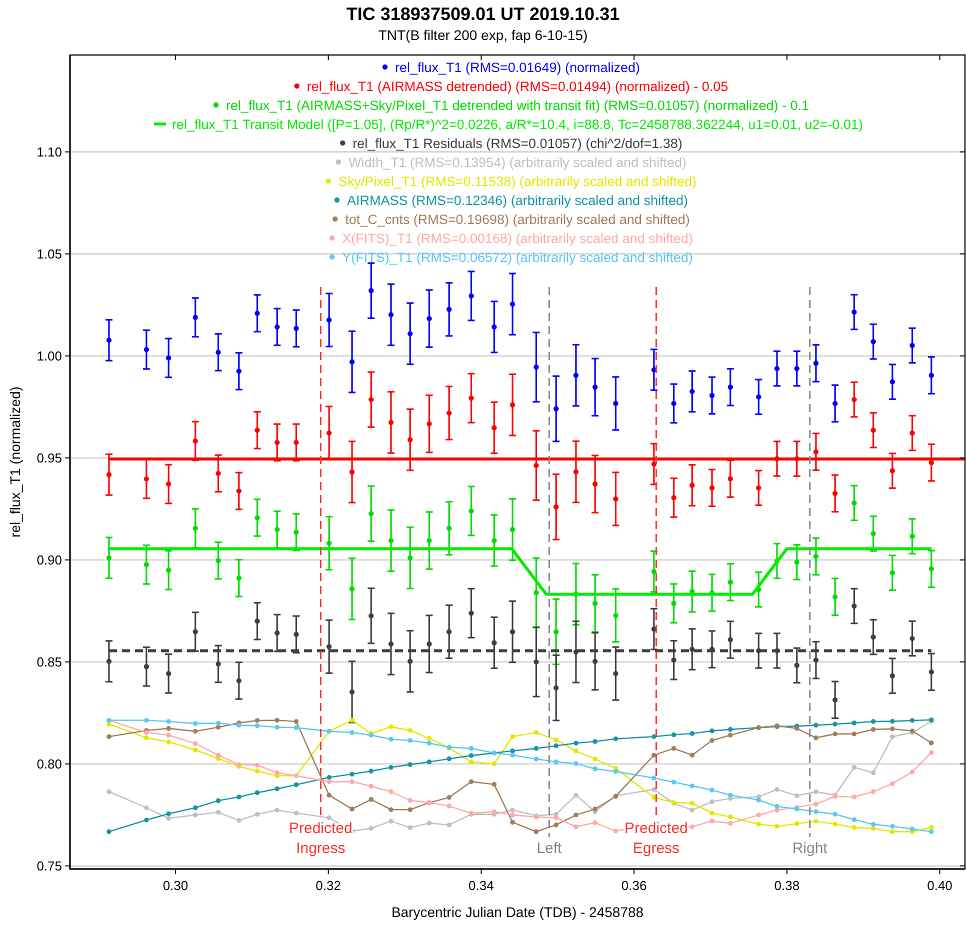 This screenshot has width=966, height=925. What do you see at coordinates (517, 238) in the screenshot?
I see `legend-label: X(FITS)_T1 (RMS=0.00168) (arbitrarily scaled and shifted)` at bounding box center [517, 238].